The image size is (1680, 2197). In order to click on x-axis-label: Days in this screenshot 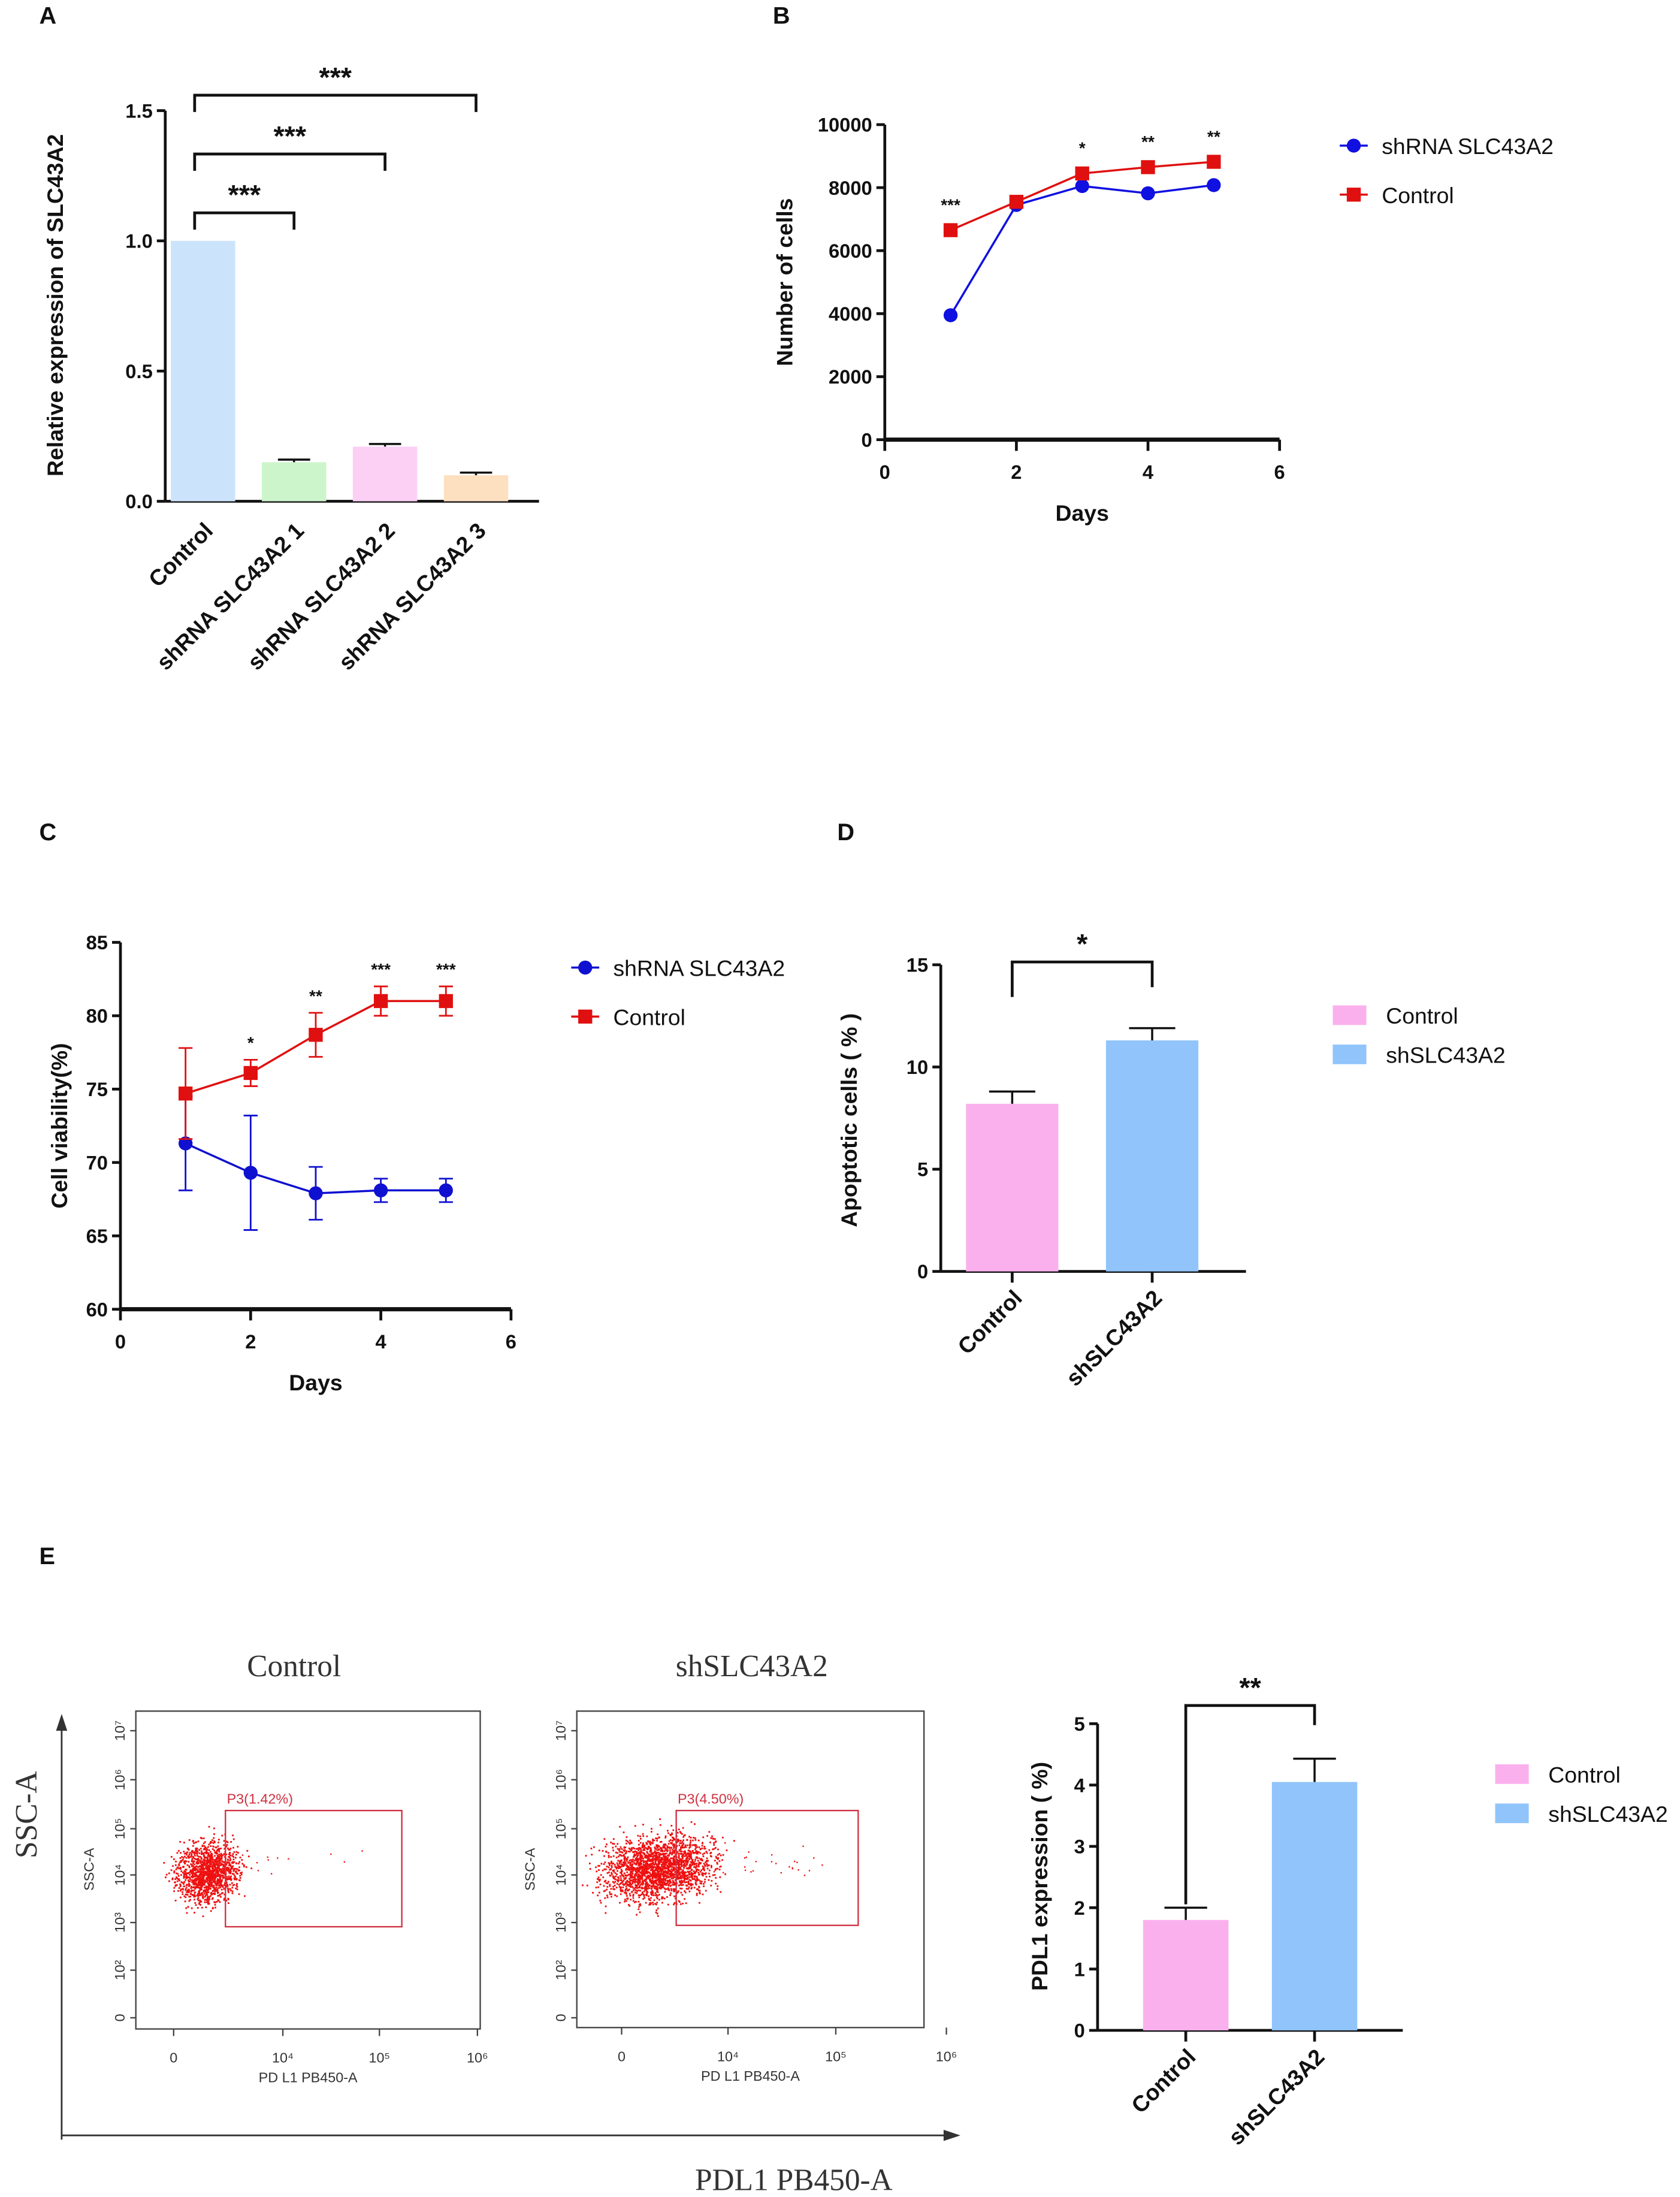, I will do `click(1083, 513)`.